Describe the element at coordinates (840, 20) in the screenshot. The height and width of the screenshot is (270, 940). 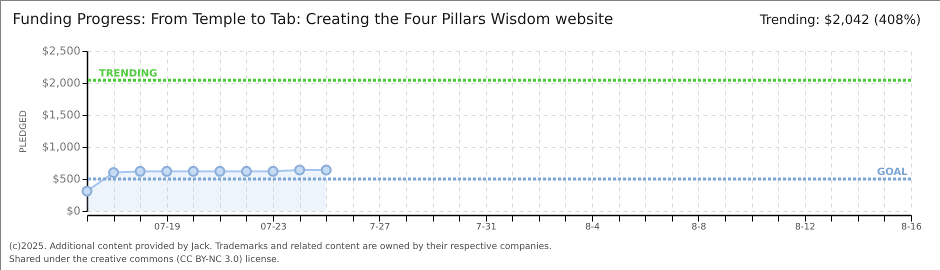
I see `text: Trending: $2,042 (408%)` at that location.